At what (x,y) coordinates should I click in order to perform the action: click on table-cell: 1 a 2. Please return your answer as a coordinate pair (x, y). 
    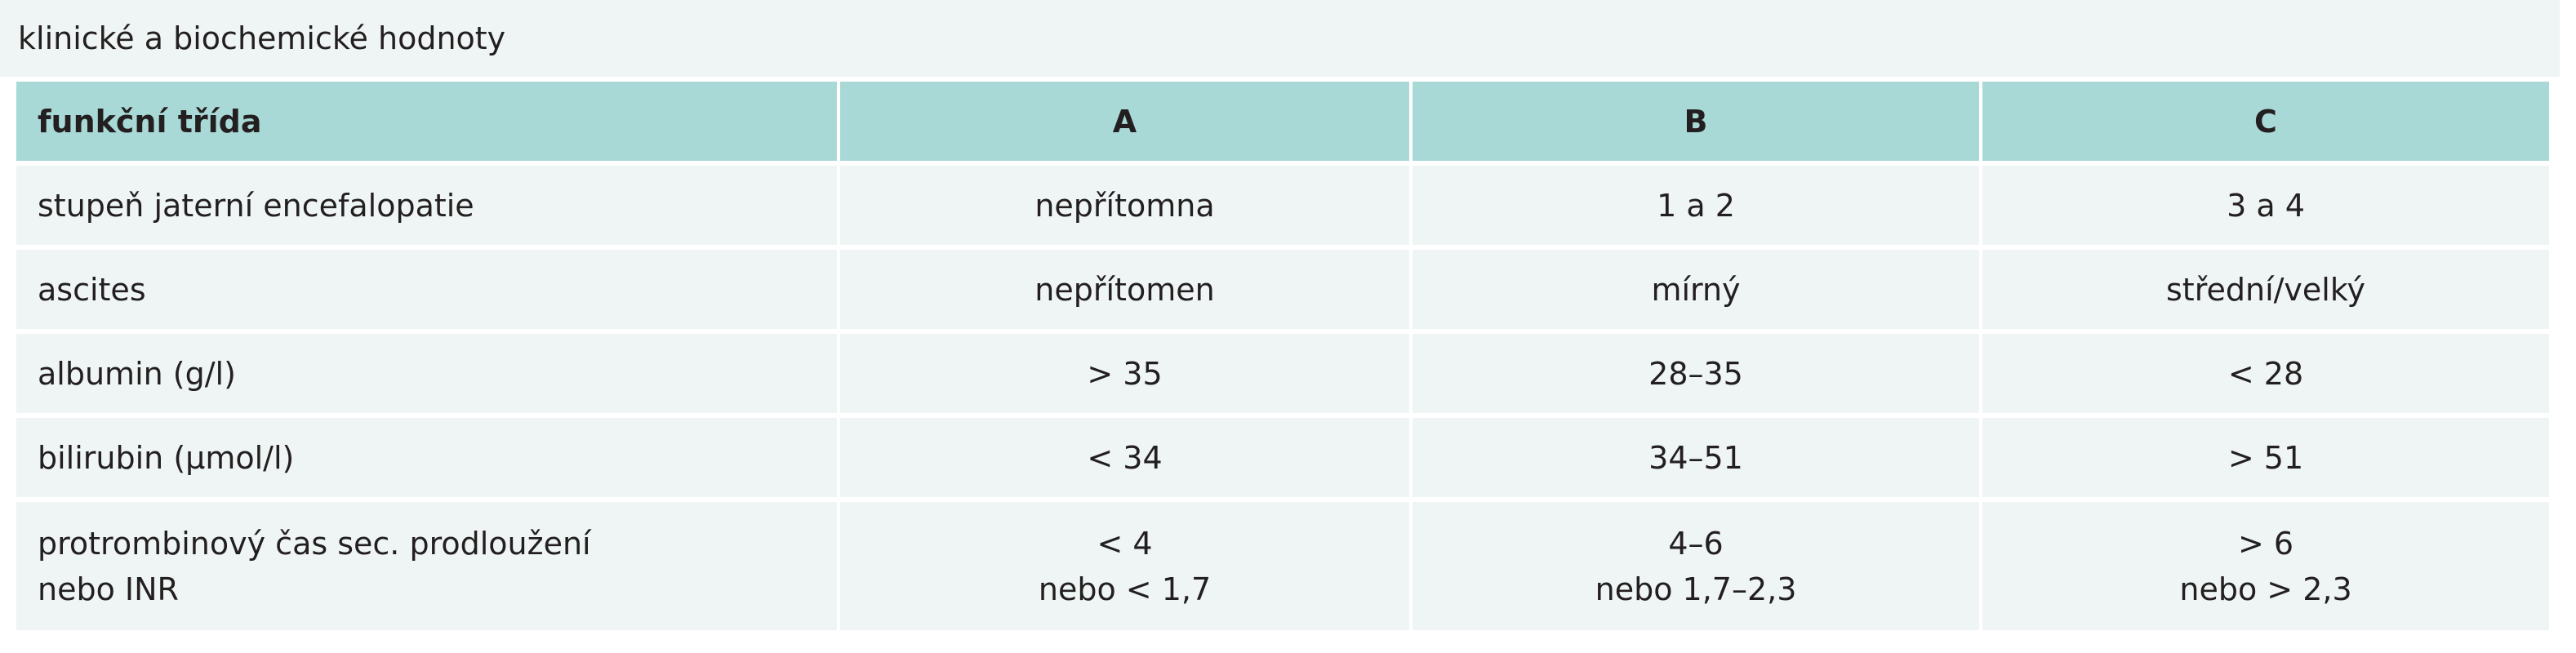
    Looking at the image, I should click on (1696, 205).